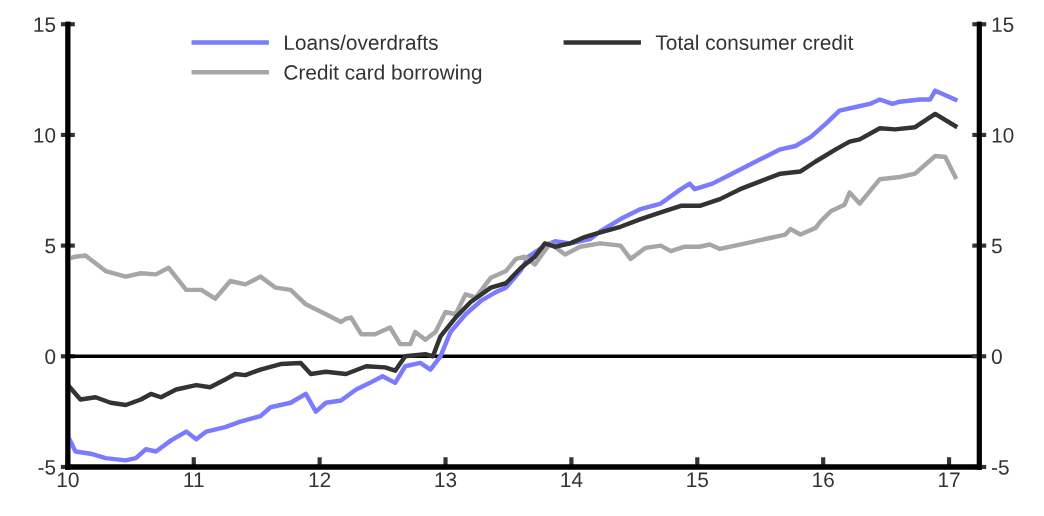  What do you see at coordinates (47, 467) in the screenshot?
I see `y-tick-label: -5` at bounding box center [47, 467].